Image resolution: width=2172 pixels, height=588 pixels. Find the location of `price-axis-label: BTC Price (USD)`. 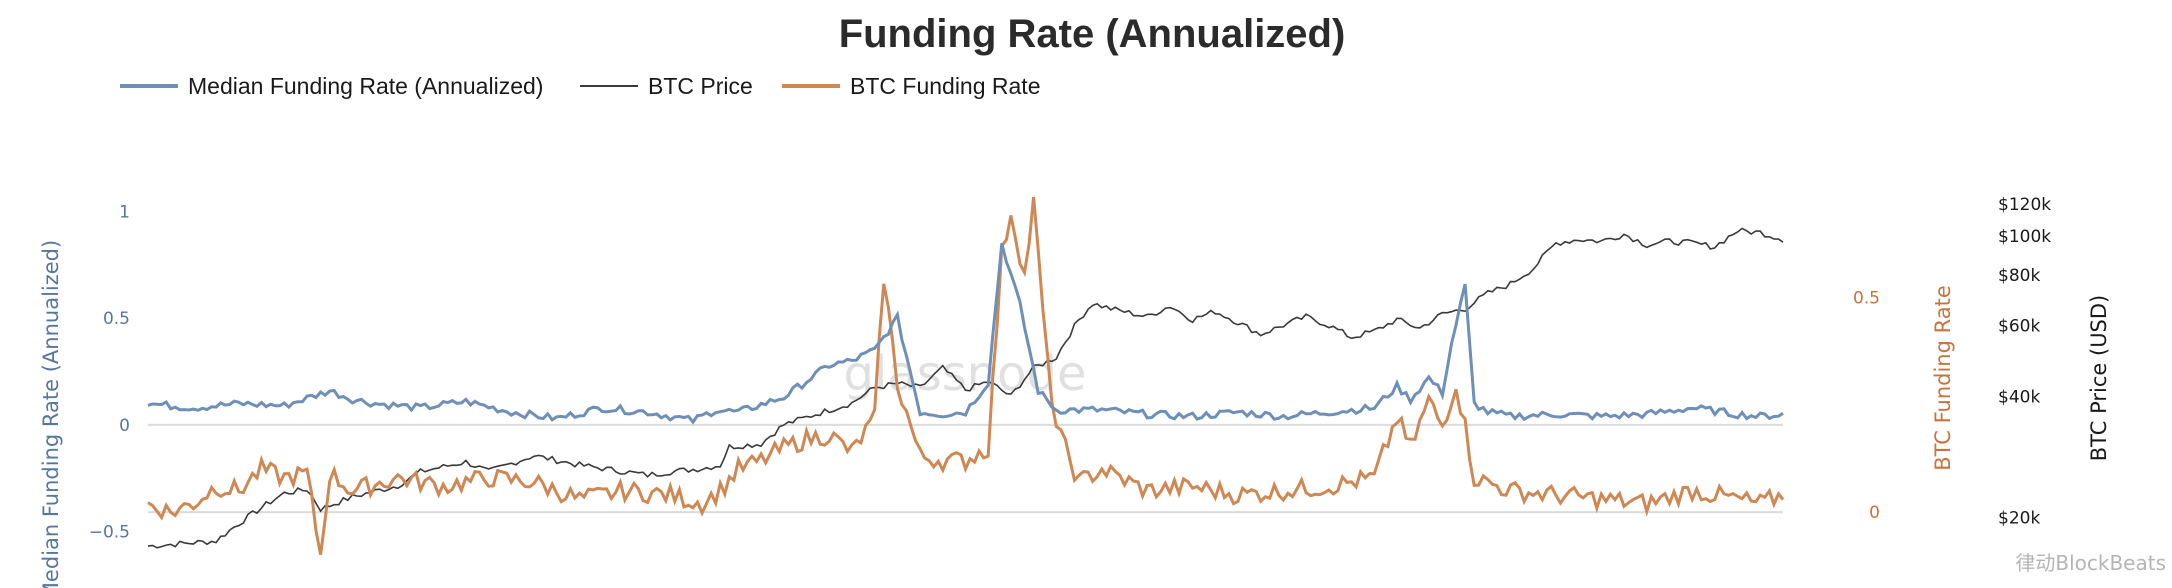

price-axis-label: BTC Price (USD) is located at coordinates (2099, 378).